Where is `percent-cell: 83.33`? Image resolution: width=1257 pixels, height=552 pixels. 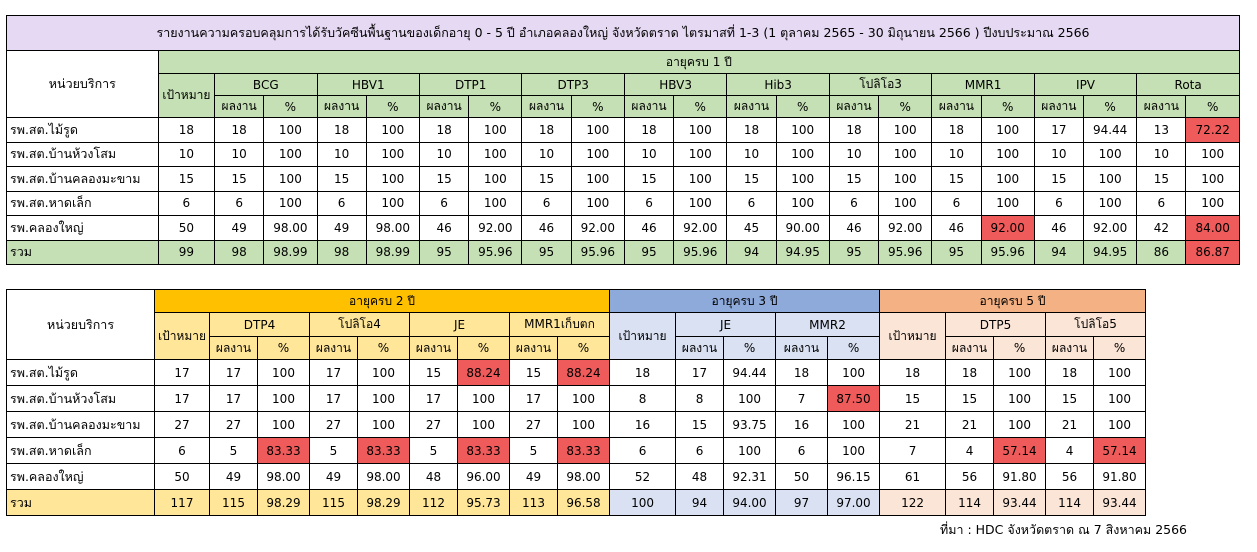 percent-cell: 83.33 is located at coordinates (283, 450).